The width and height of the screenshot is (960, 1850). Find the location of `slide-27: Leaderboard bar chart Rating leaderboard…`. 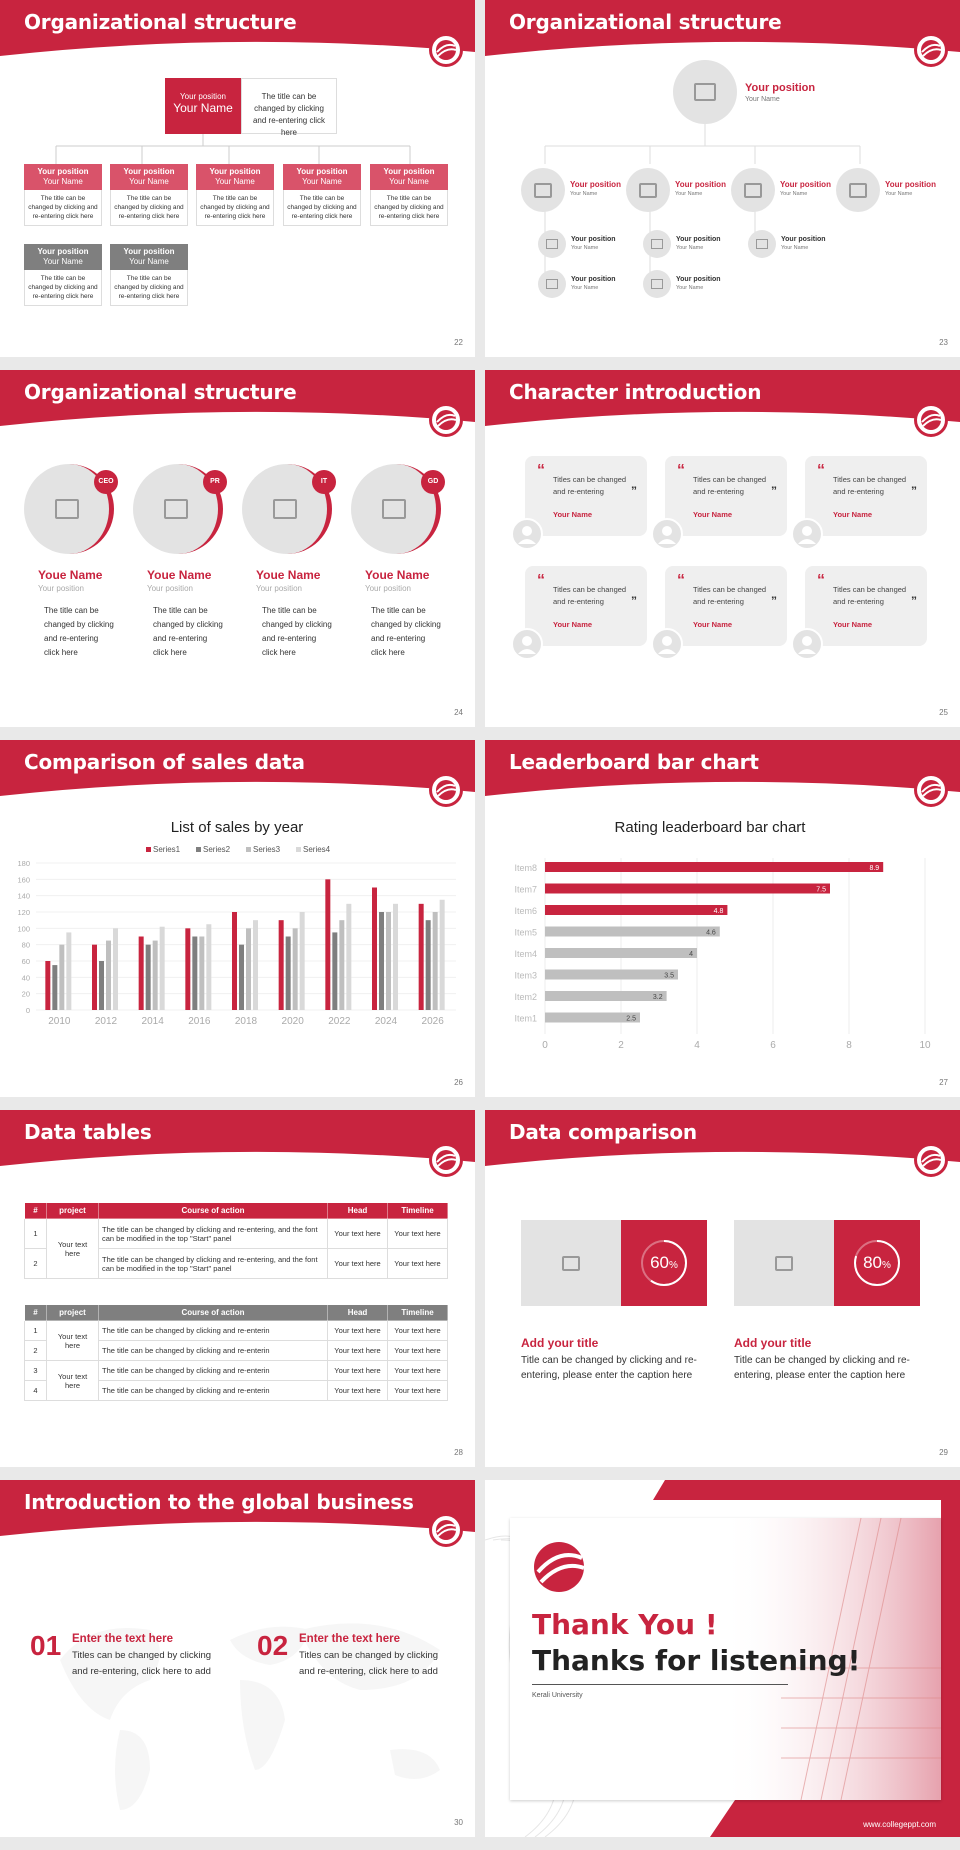

slide-27: Leaderboard bar chart Rating leaderboard… is located at coordinates (722, 918).